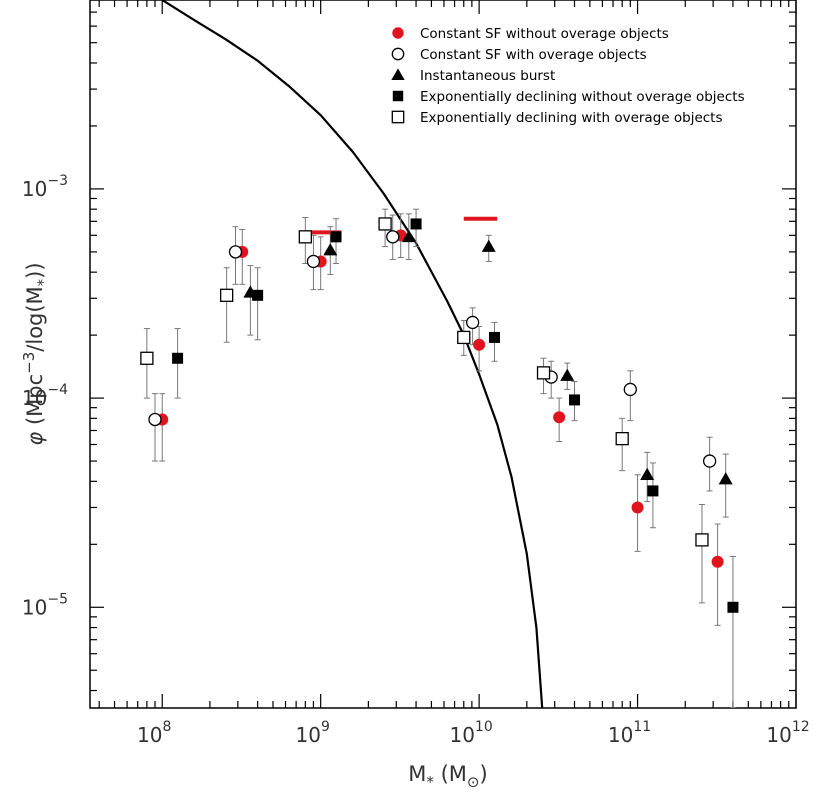 Image resolution: width=830 pixels, height=809 pixels. Describe the element at coordinates (154, 733) in the screenshot. I see `x-tick-label: 10⁸` at that location.